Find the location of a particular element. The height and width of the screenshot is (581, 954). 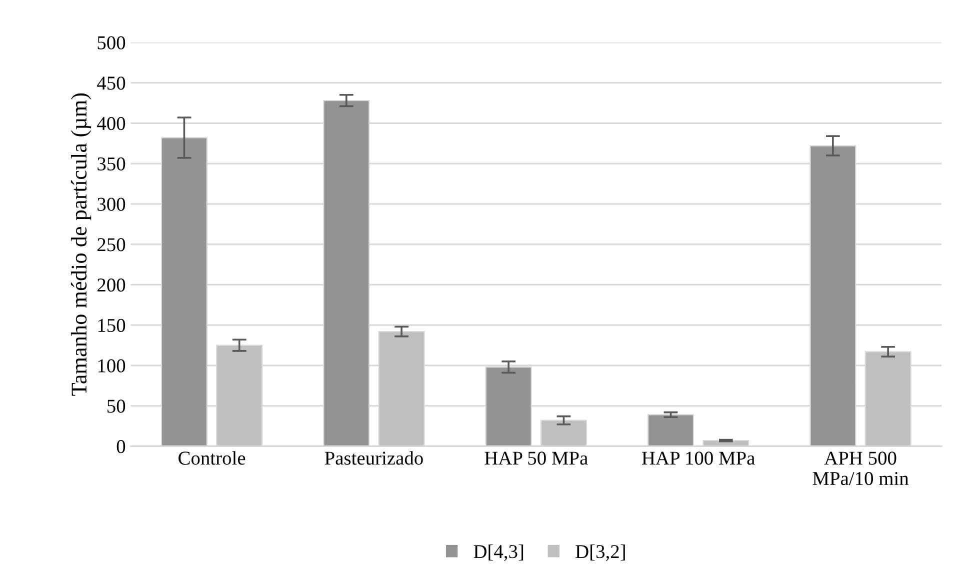

y-tick-label: 250 is located at coordinates (112, 245).